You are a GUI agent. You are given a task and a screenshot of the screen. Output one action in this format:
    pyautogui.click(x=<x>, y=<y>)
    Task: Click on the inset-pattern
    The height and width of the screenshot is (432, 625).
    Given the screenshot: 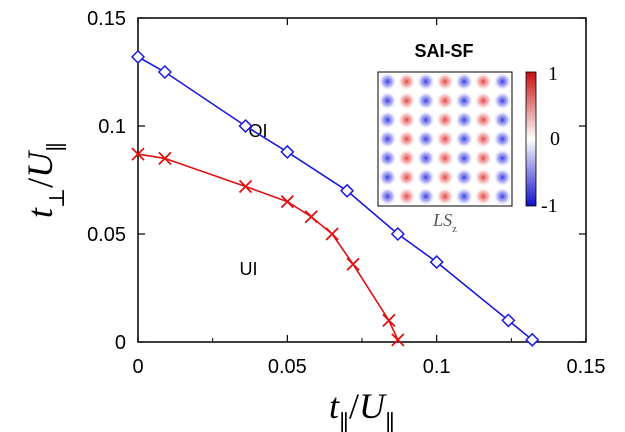 What is the action you would take?
    pyautogui.click(x=445, y=139)
    